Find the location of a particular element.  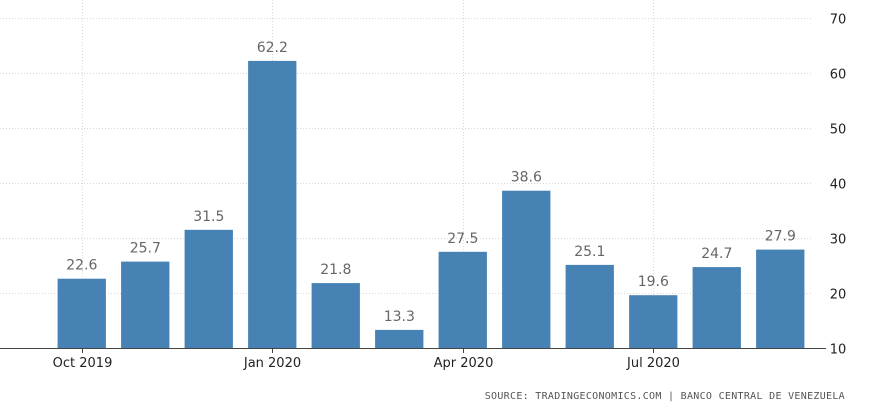

data-label: 25.7 is located at coordinates (145, 249).